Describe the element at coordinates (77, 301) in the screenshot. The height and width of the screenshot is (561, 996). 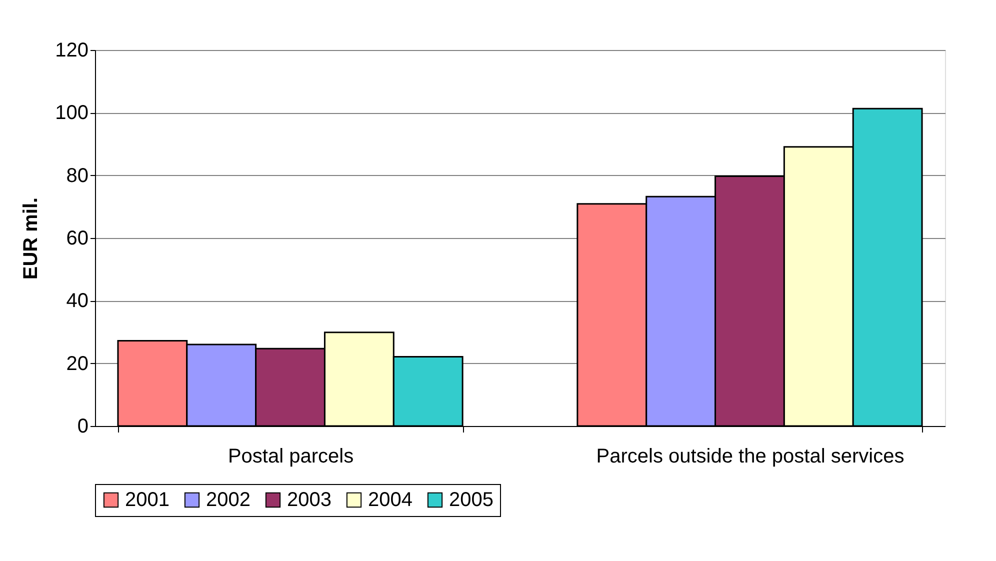
I see `y-tick-label: 40` at that location.